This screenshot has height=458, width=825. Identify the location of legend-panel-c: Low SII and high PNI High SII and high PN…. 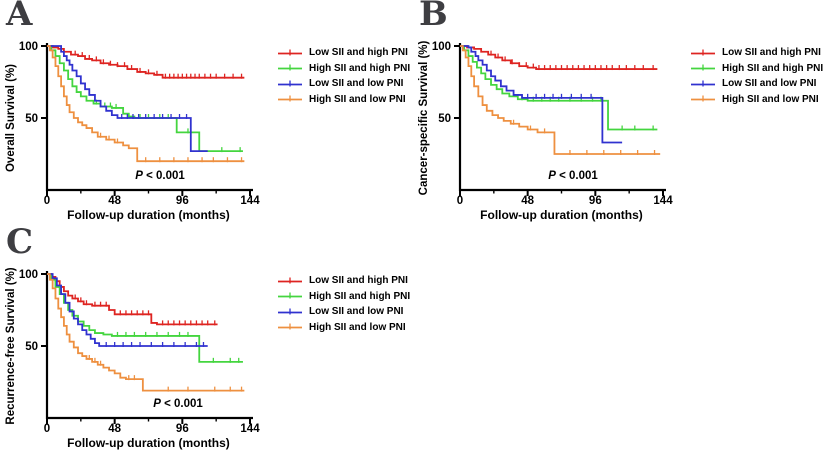
(343, 304).